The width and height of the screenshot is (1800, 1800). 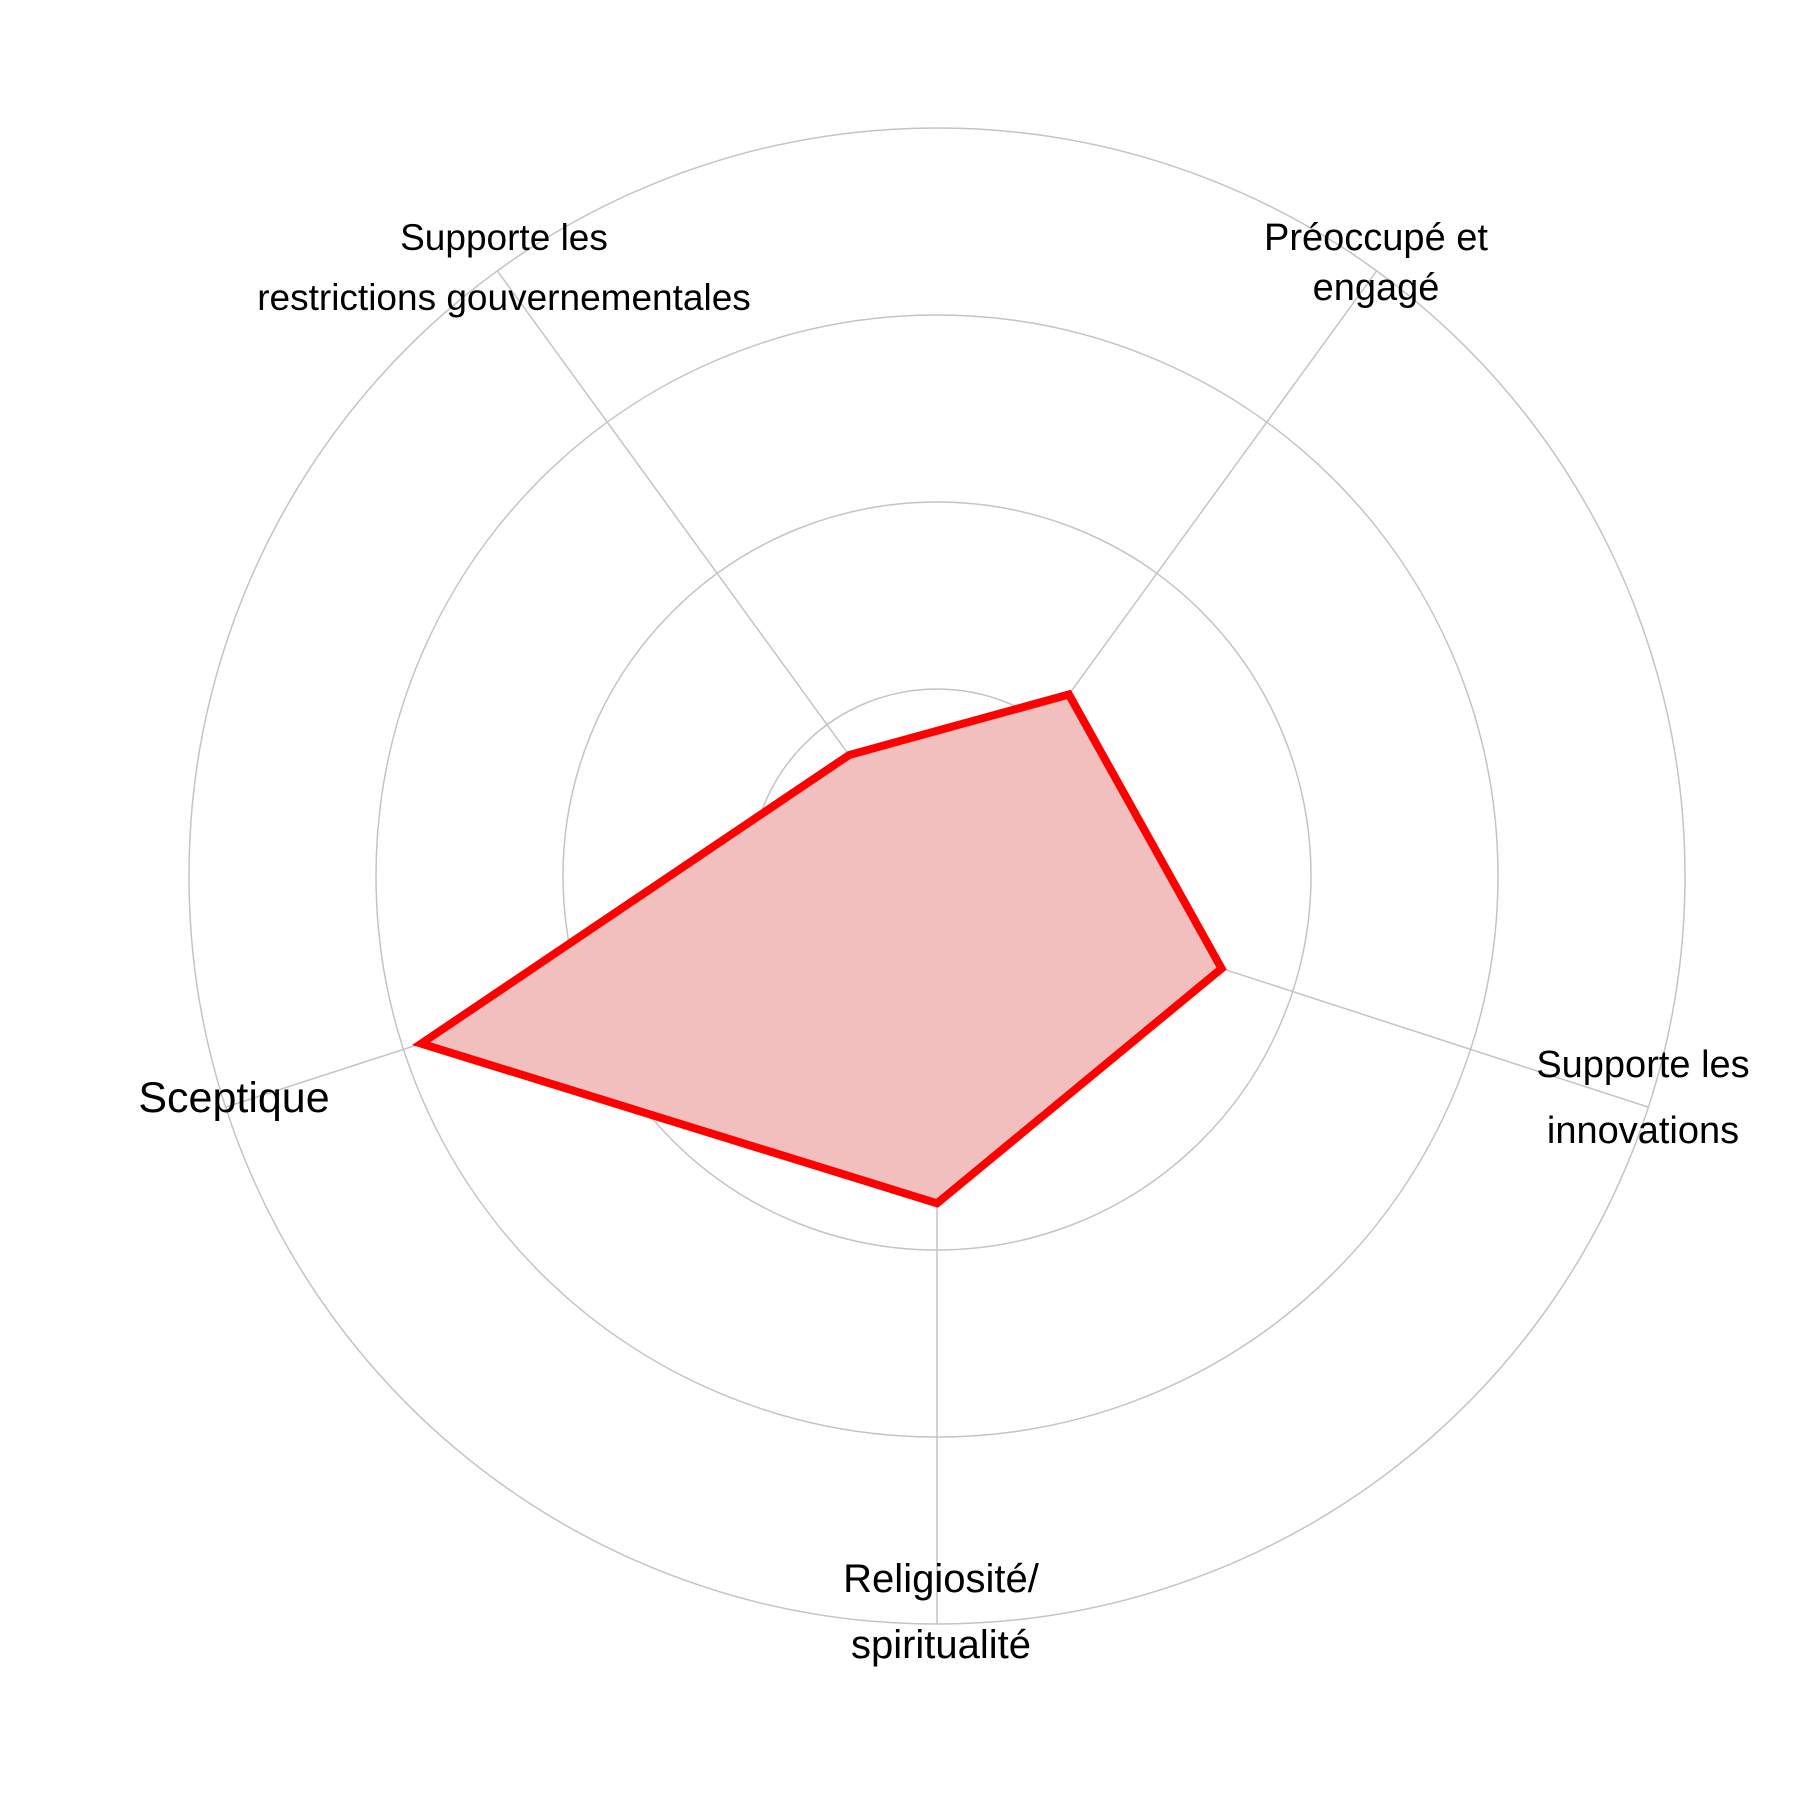 I want to click on series-area, so click(x=821, y=949).